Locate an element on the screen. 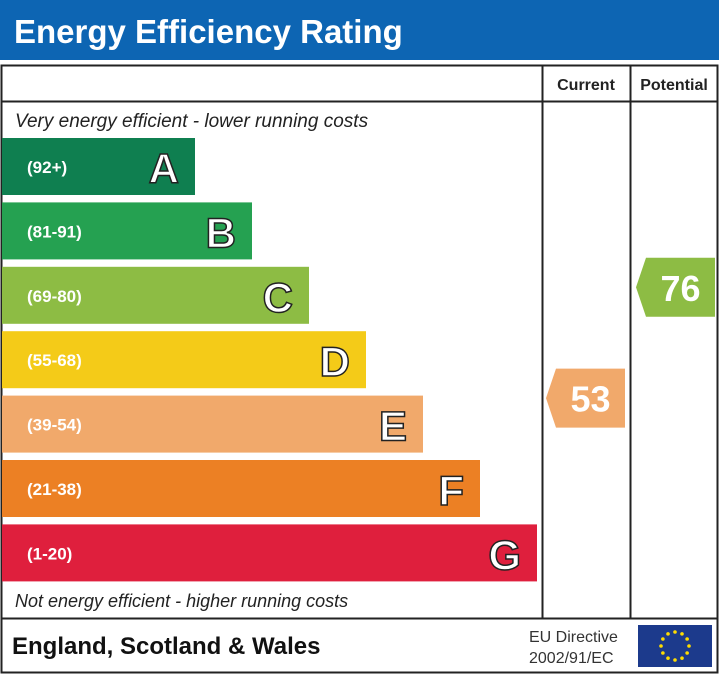 The height and width of the screenshot is (675, 719). eu-flag-icon is located at coordinates (675, 646).